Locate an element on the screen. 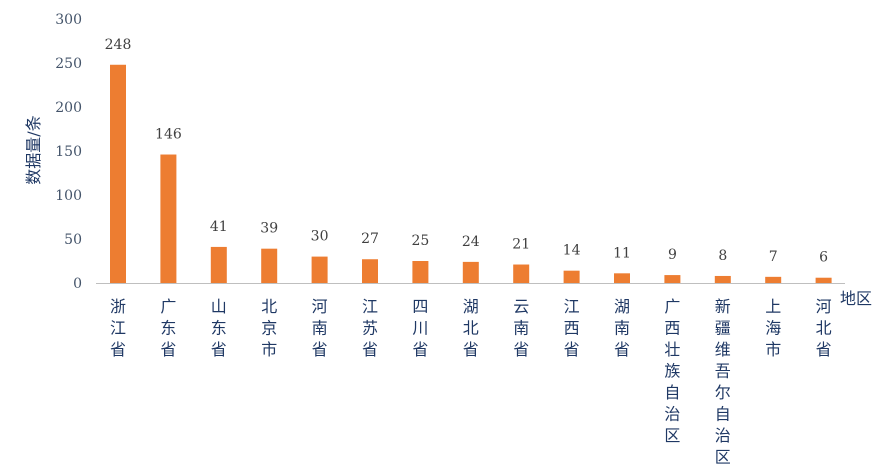  y-tick-label: 250 is located at coordinates (68, 64).